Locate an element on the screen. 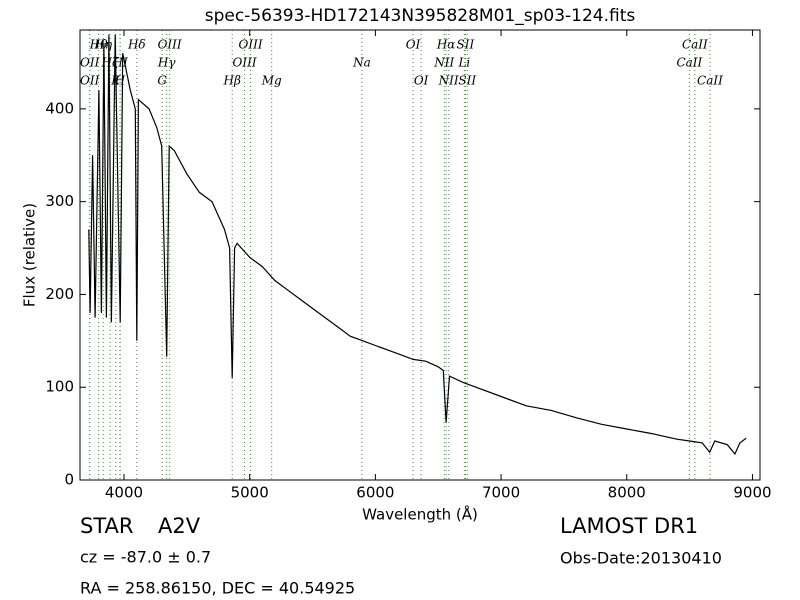 The height and width of the screenshot is (600, 800). x-tick-label: 8000 is located at coordinates (627, 493).